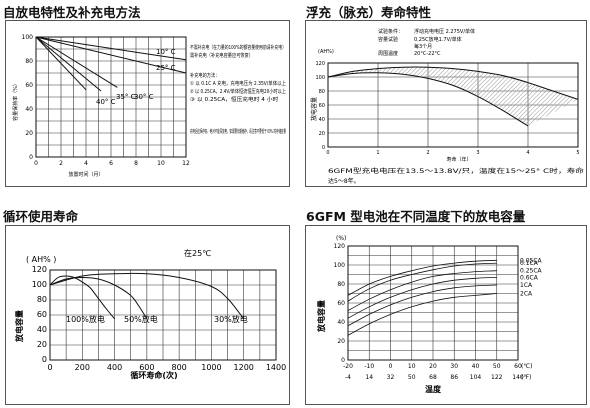 The height and width of the screenshot is (408, 590). What do you see at coordinates (369, 366) in the screenshot?
I see `x-tick-label: -10` at bounding box center [369, 366].